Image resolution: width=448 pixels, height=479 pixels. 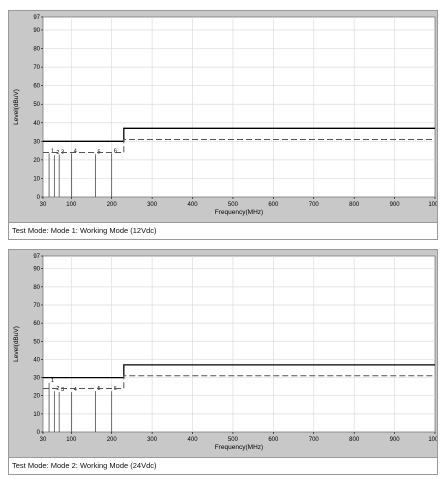 I want to click on test-mode-caption: Test Mode: Mode 2: Working Mode (24Vdc), so click(x=223, y=465).